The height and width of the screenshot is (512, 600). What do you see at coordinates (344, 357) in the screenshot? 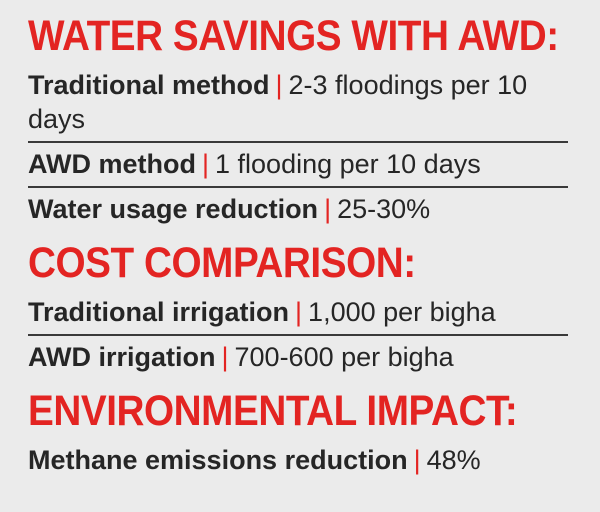
I see `fact-value: 700-600 per bigha` at bounding box center [344, 357].